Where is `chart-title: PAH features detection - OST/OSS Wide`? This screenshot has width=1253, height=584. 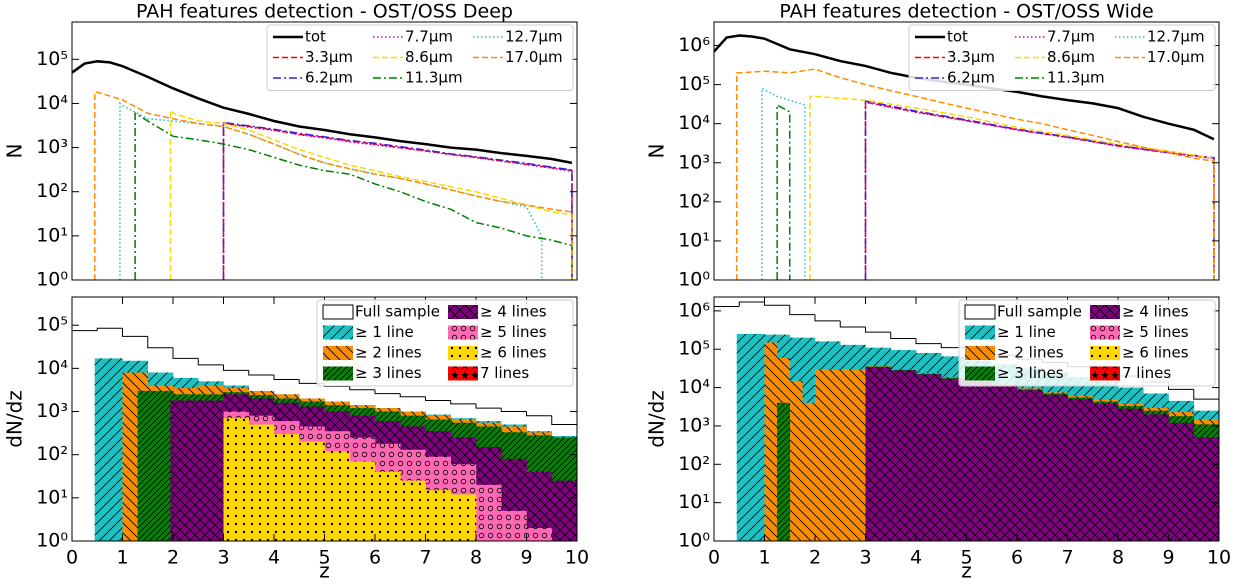 chart-title: PAH features detection - OST/OSS Wide is located at coordinates (966, 12).